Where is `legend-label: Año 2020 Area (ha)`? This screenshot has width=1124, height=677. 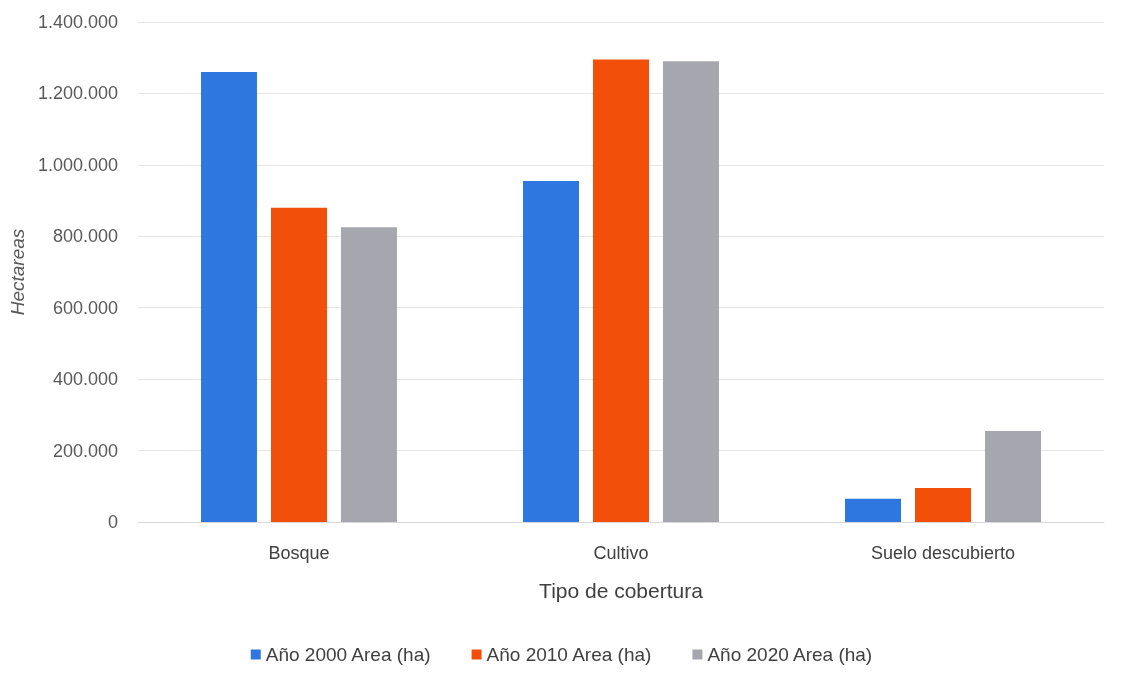 legend-label: Año 2020 Area (ha) is located at coordinates (790, 654).